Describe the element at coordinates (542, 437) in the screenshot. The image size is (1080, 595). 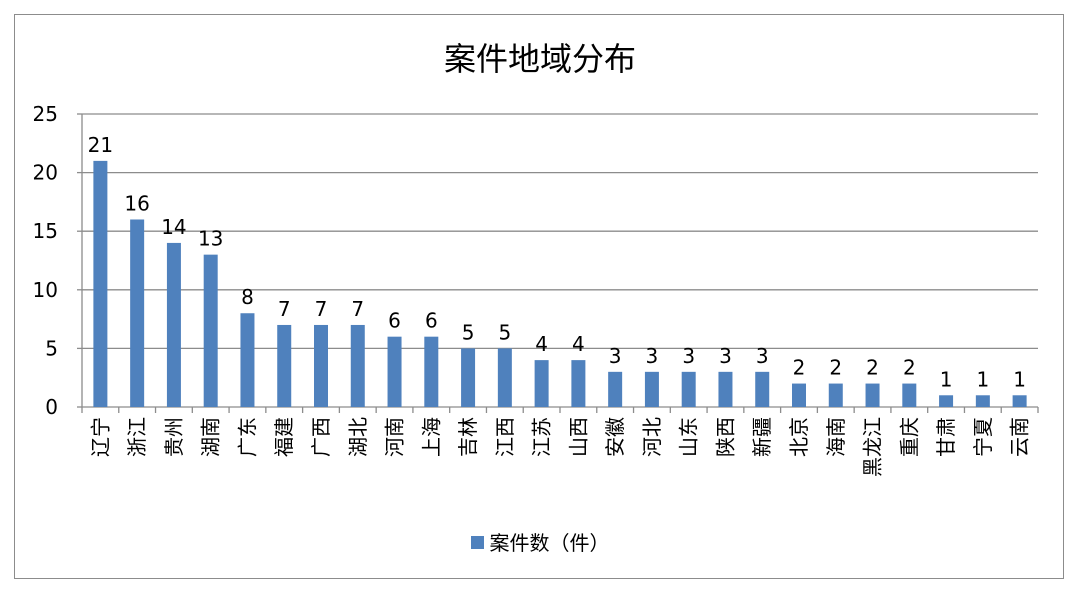
I see `x-tick-label: 江苏` at that location.